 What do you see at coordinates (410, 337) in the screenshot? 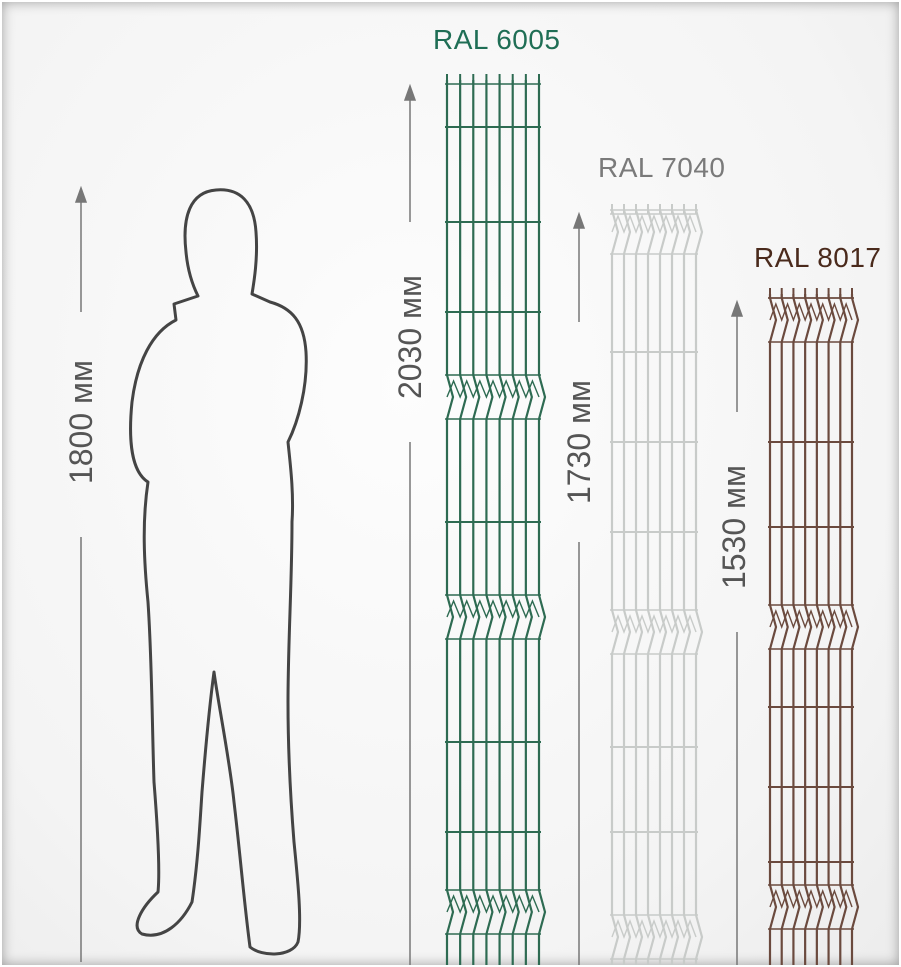
I see `panel-6005-height-label: 2030 мм` at bounding box center [410, 337].